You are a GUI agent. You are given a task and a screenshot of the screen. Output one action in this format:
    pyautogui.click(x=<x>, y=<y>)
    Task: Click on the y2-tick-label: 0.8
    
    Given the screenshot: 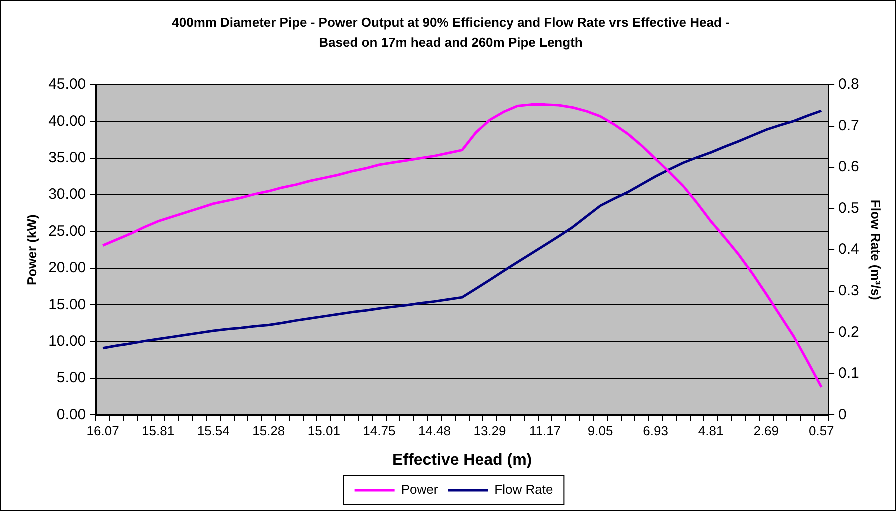 What is the action you would take?
    pyautogui.click(x=849, y=85)
    